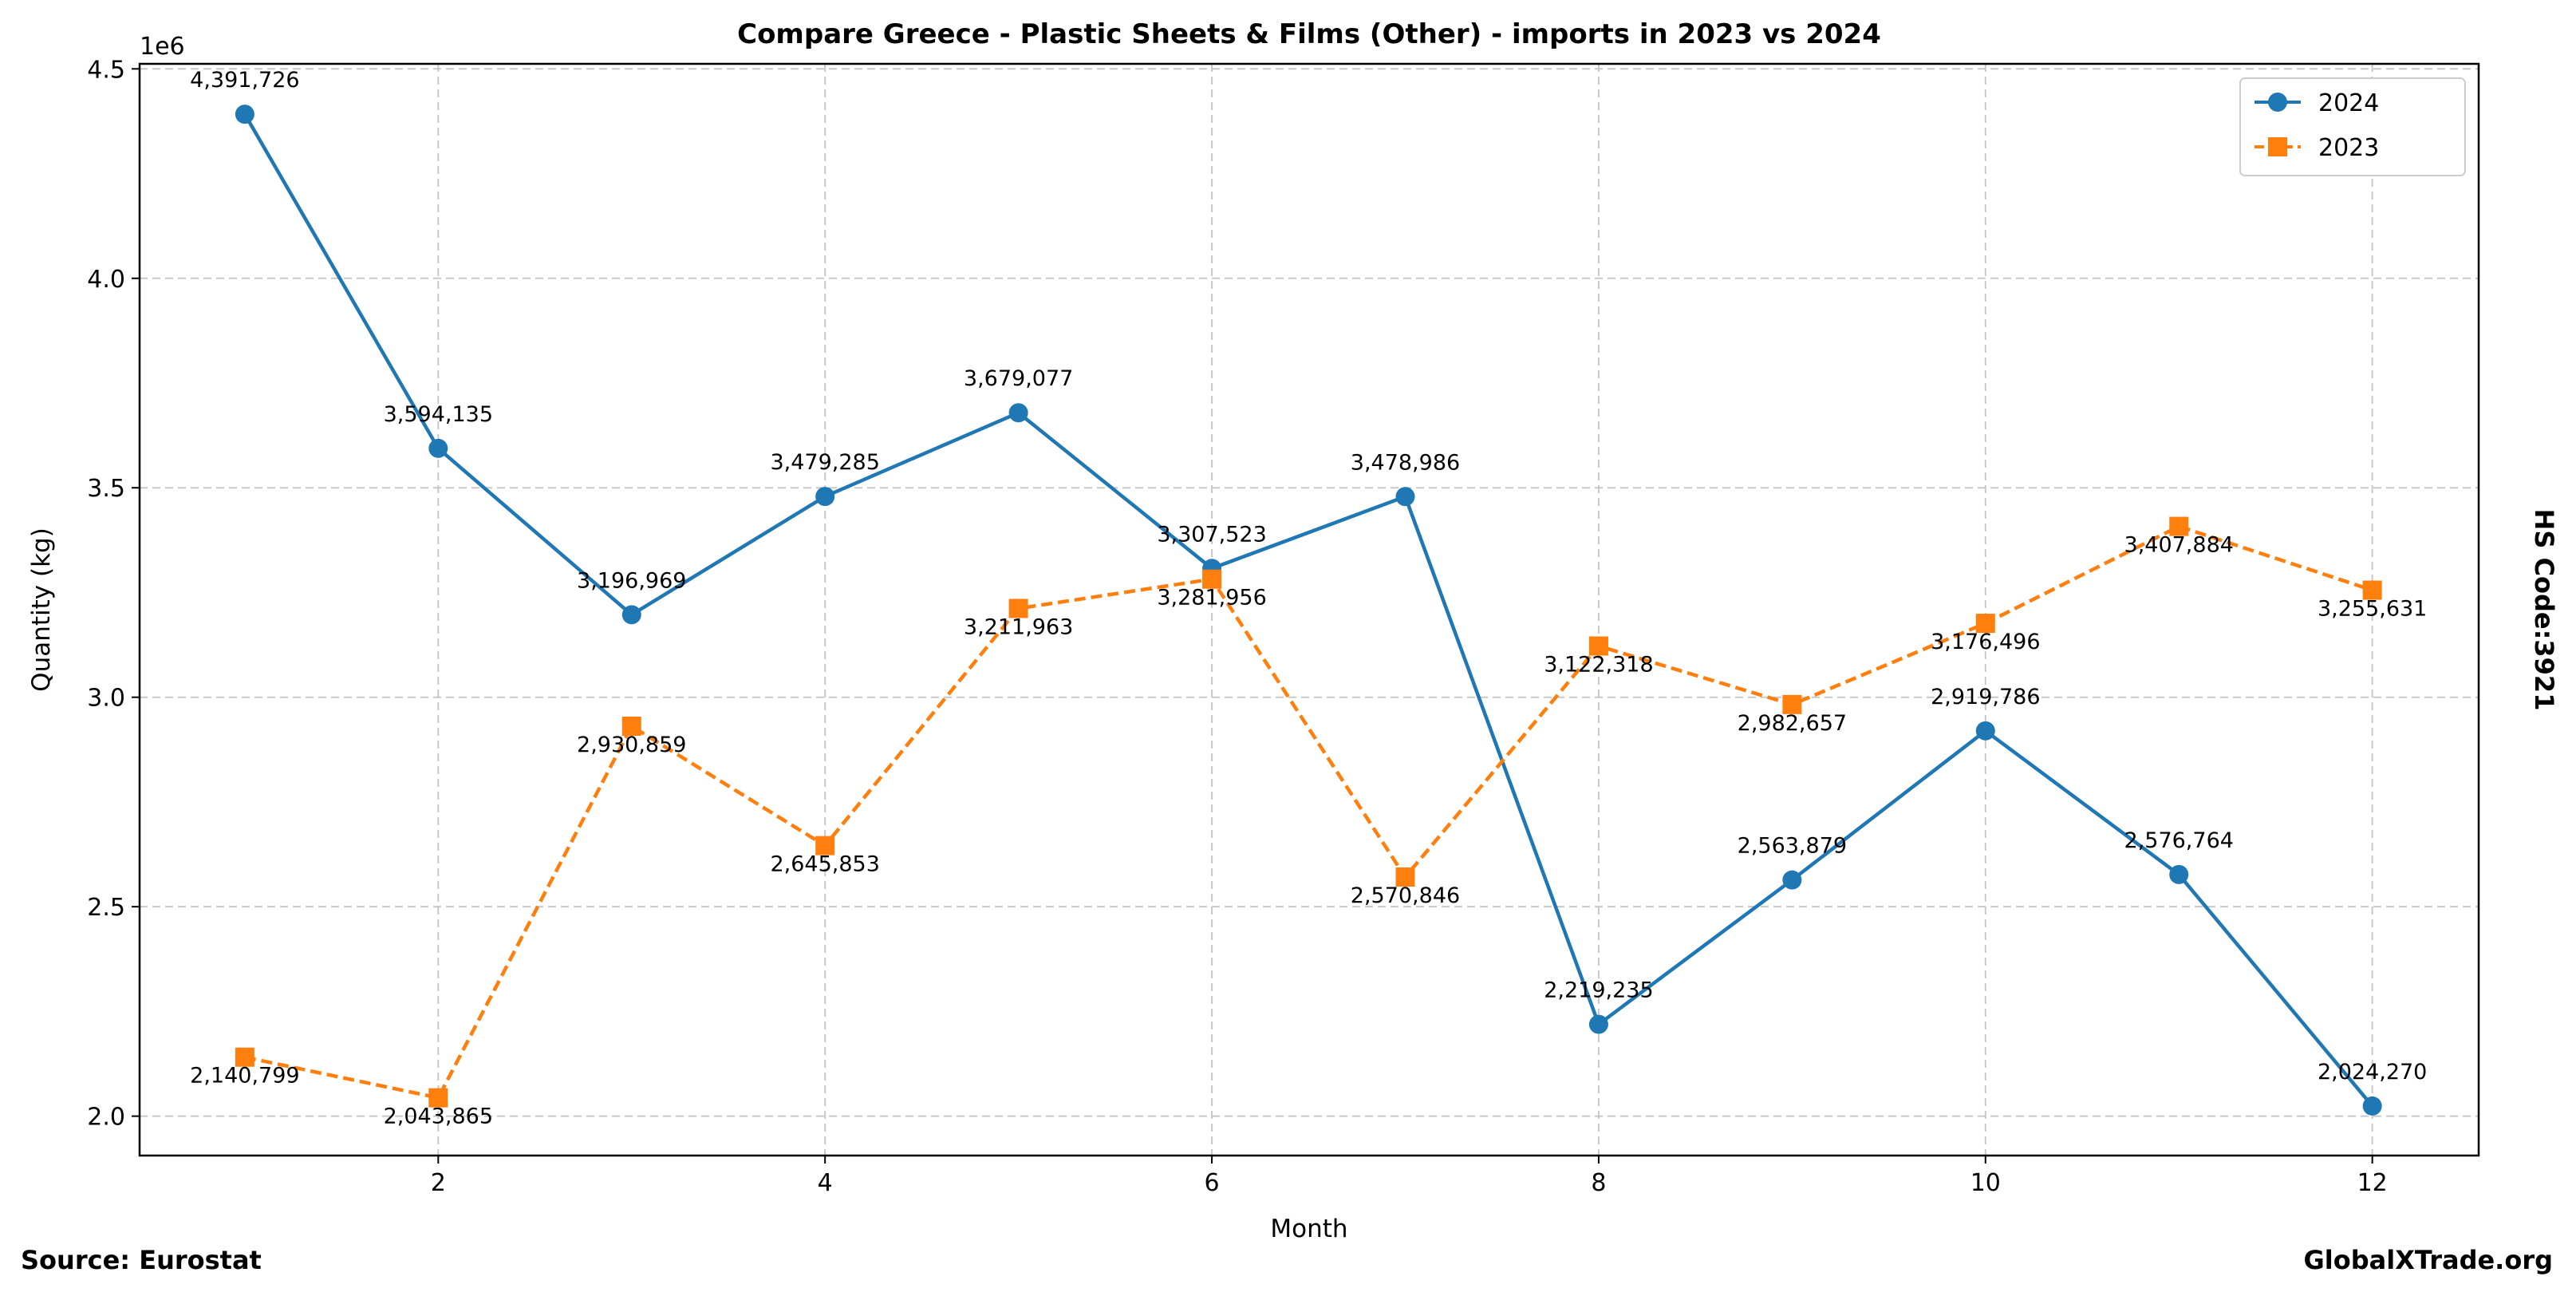  I want to click on data-label-2023: 3,176,496, so click(1985, 642).